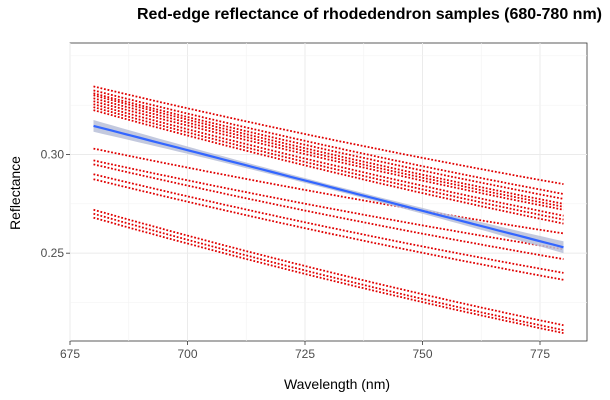 Image resolution: width=610 pixels, height=400 pixels. Describe the element at coordinates (70, 354) in the screenshot. I see `x-tick-label: 675` at that location.